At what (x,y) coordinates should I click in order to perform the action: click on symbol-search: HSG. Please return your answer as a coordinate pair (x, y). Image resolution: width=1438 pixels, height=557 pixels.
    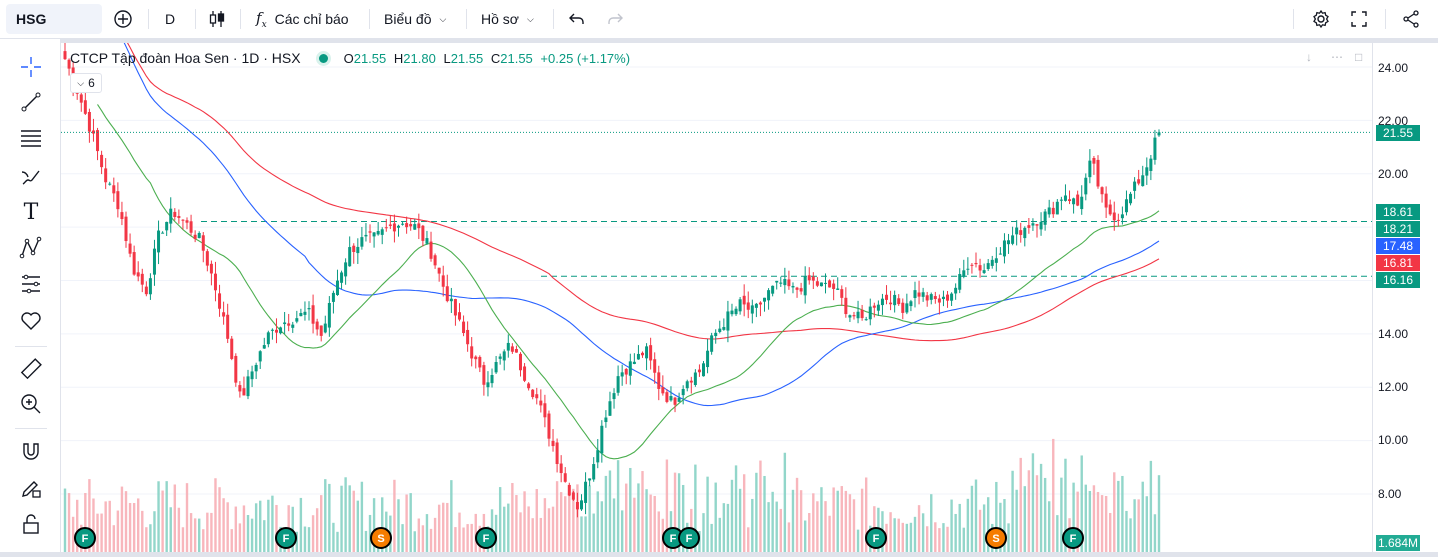
    Looking at the image, I should click on (54, 19).